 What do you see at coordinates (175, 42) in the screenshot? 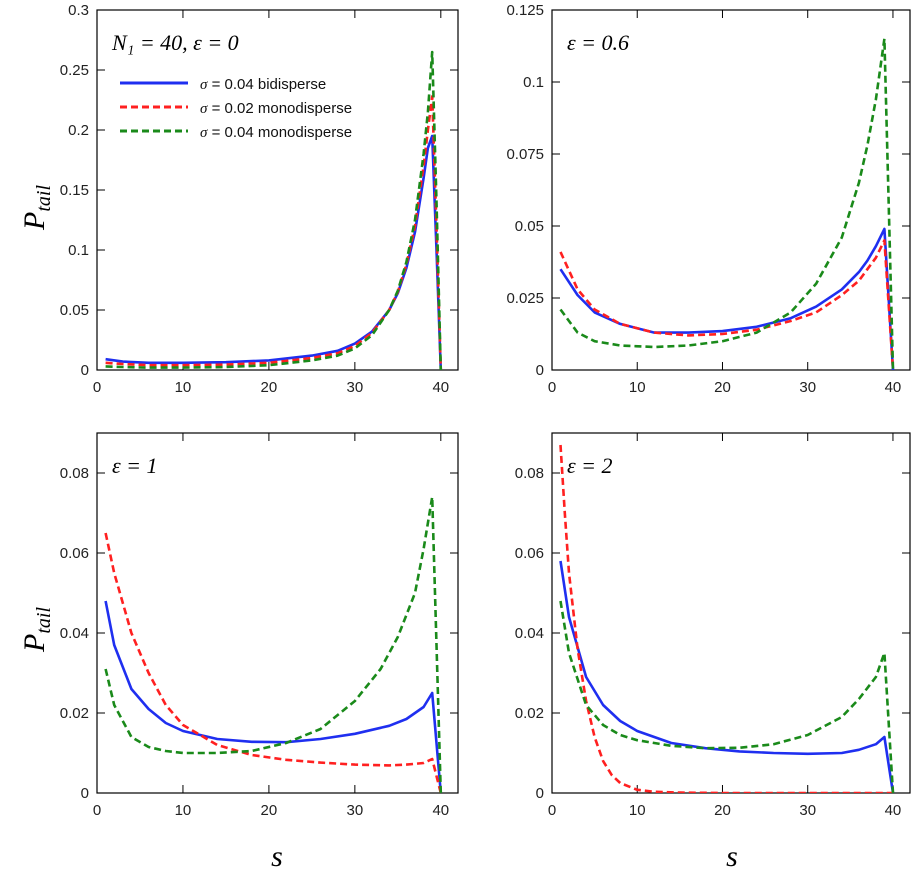
I see `panel-annotation: N₁ = 40, ε = 0` at bounding box center [175, 42].